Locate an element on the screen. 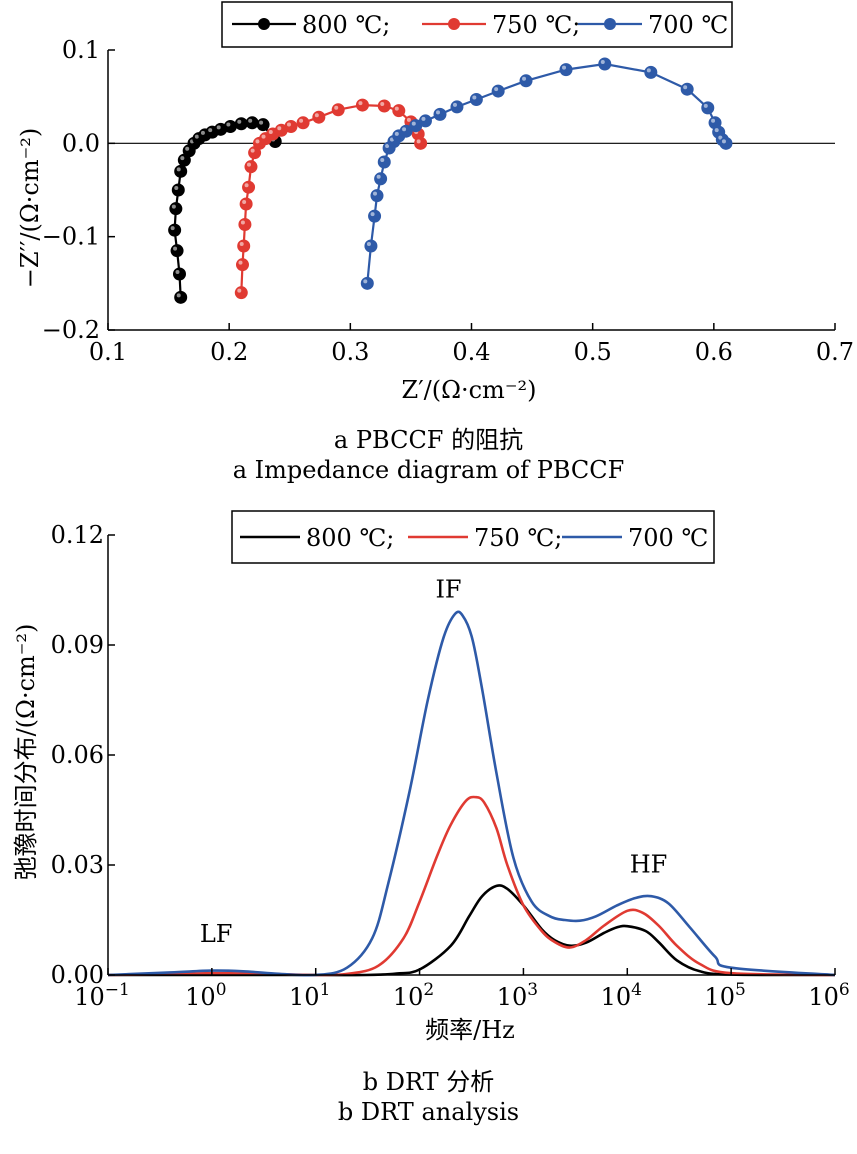  drt-x-tick-label: 10⁴ is located at coordinates (621, 995).